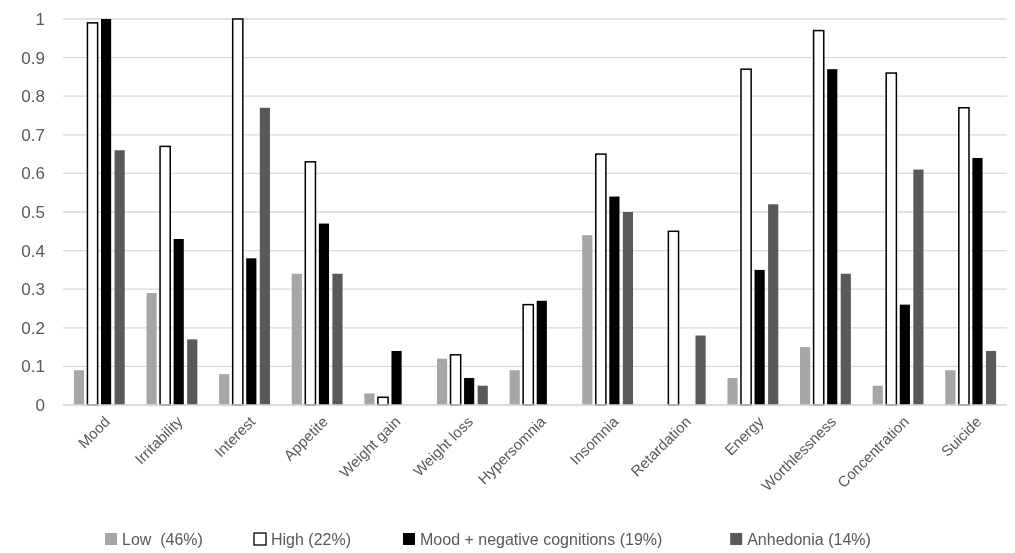 The height and width of the screenshot is (553, 1015). Describe the element at coordinates (809, 539) in the screenshot. I see `legend-label: Anhedonia (14%)` at that location.